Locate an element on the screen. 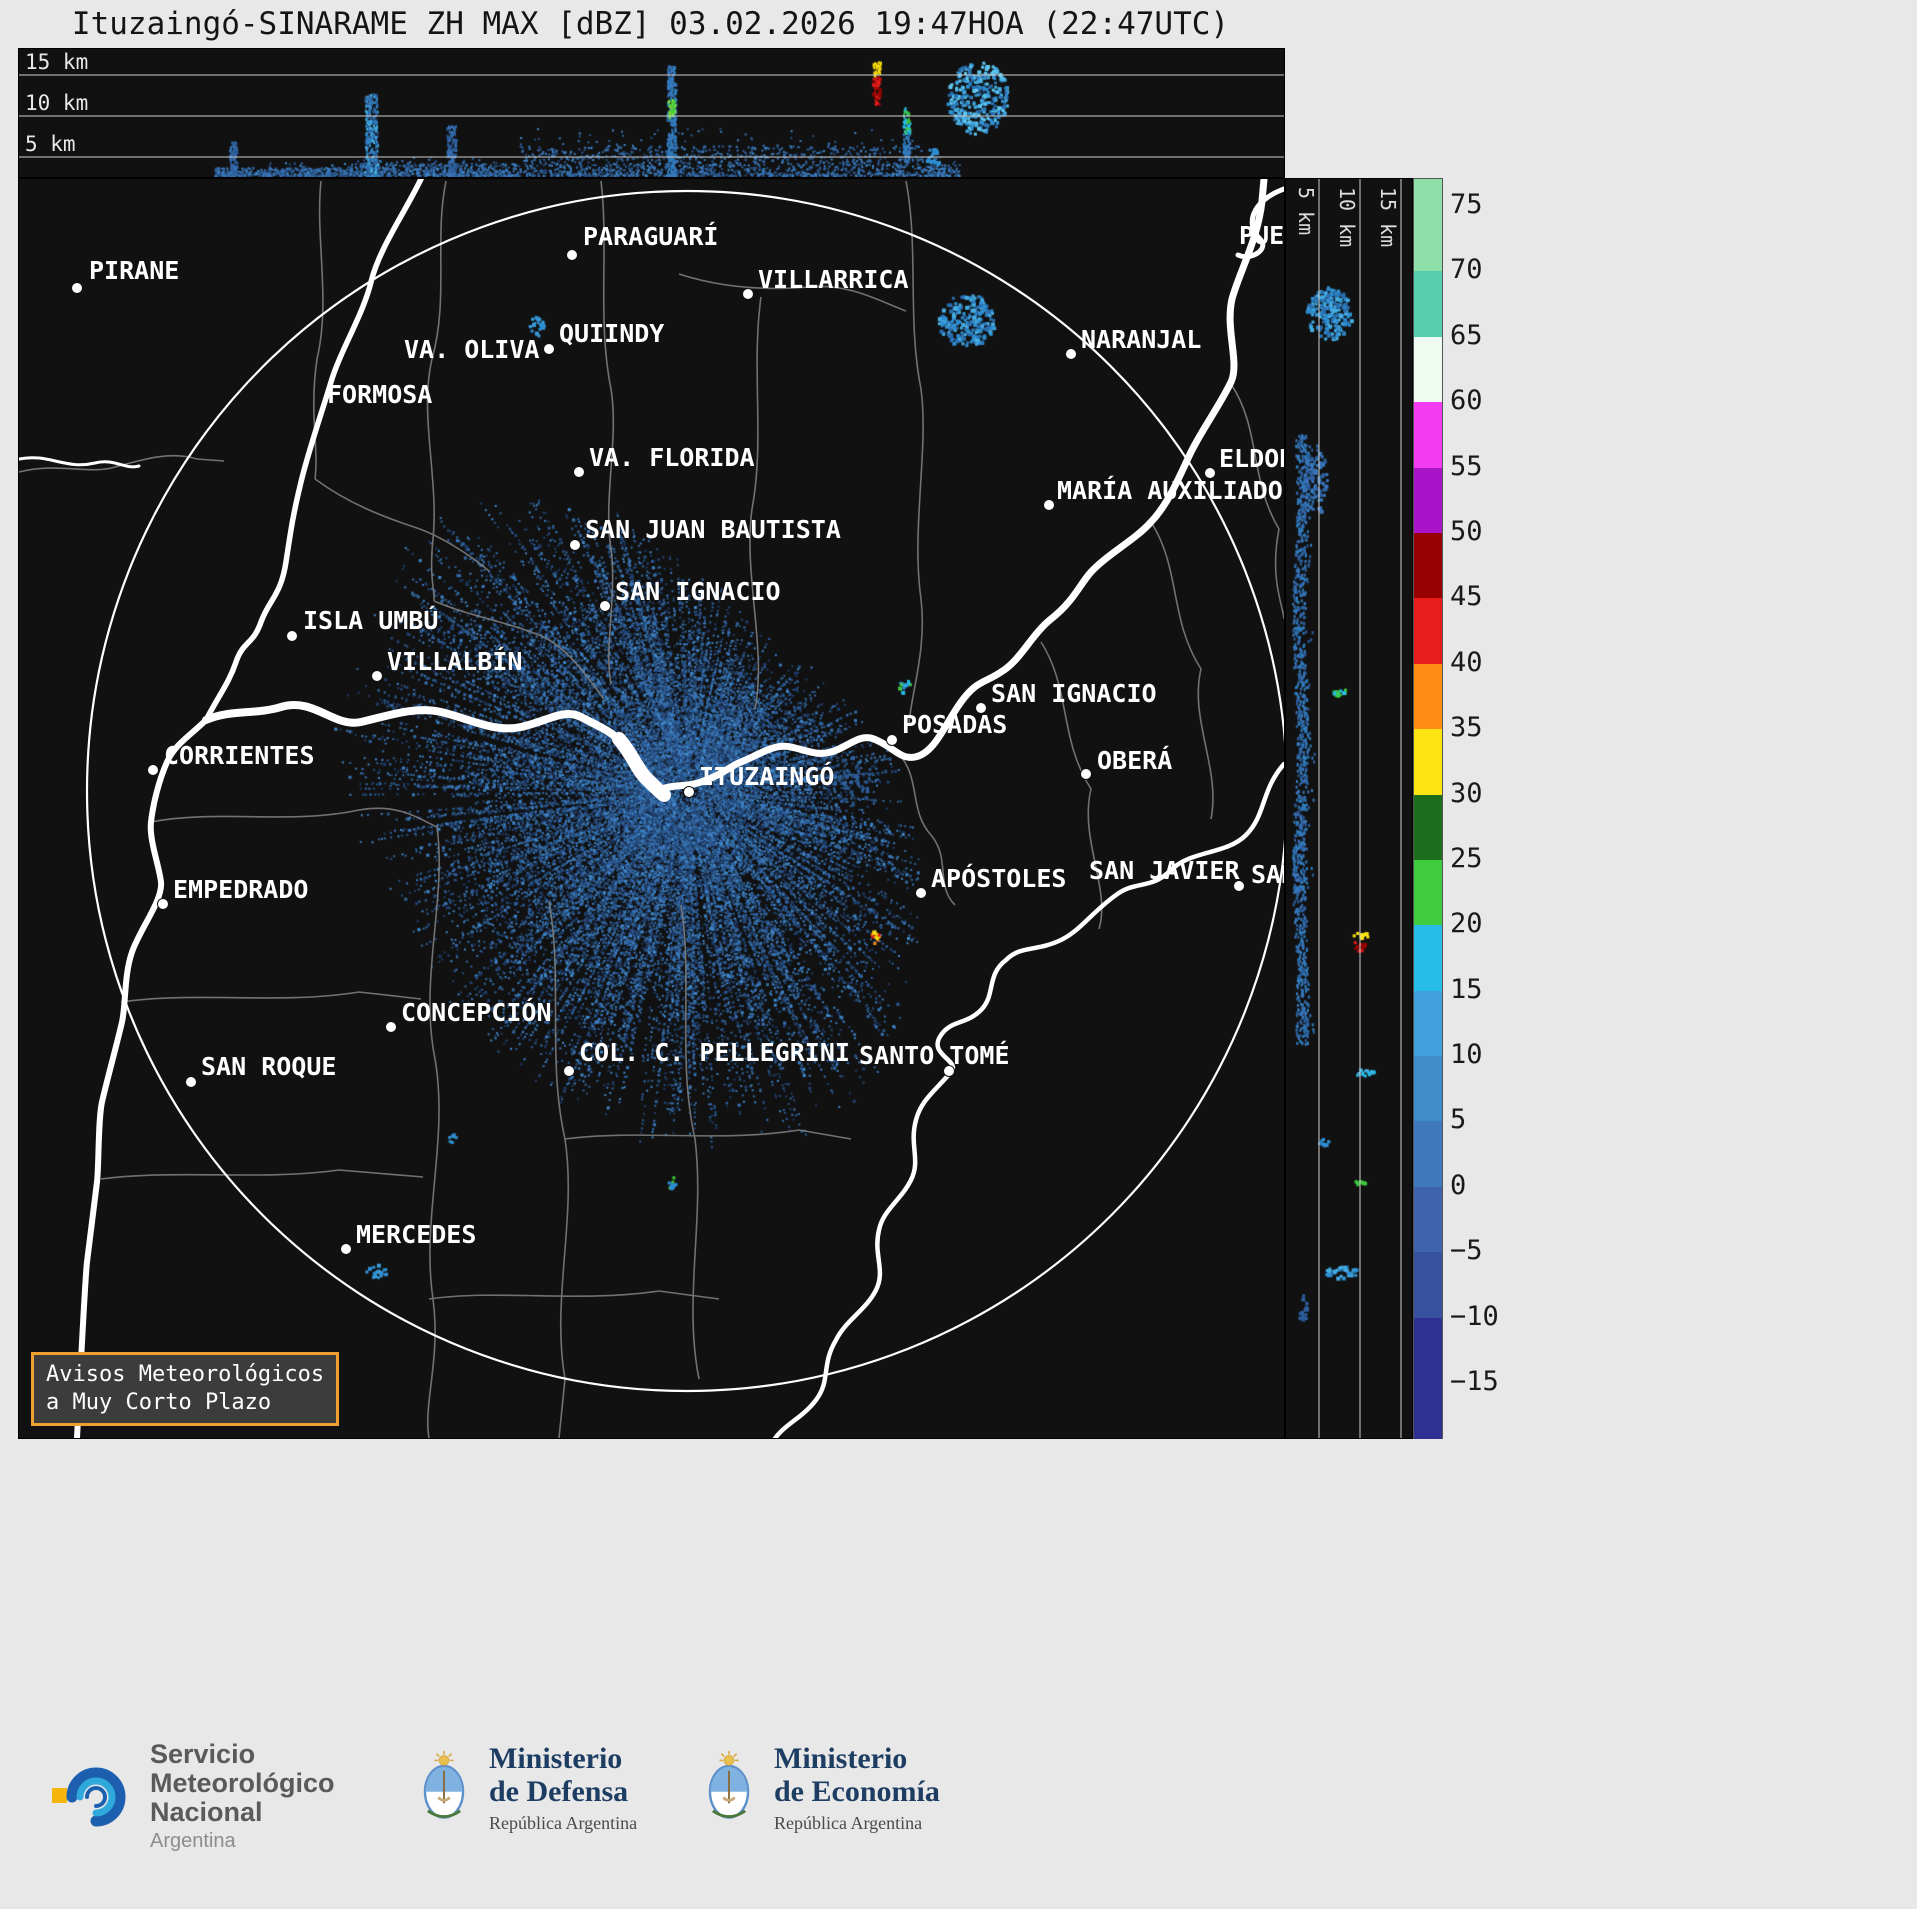  city-label: MERCEDES is located at coordinates (416, 1234).